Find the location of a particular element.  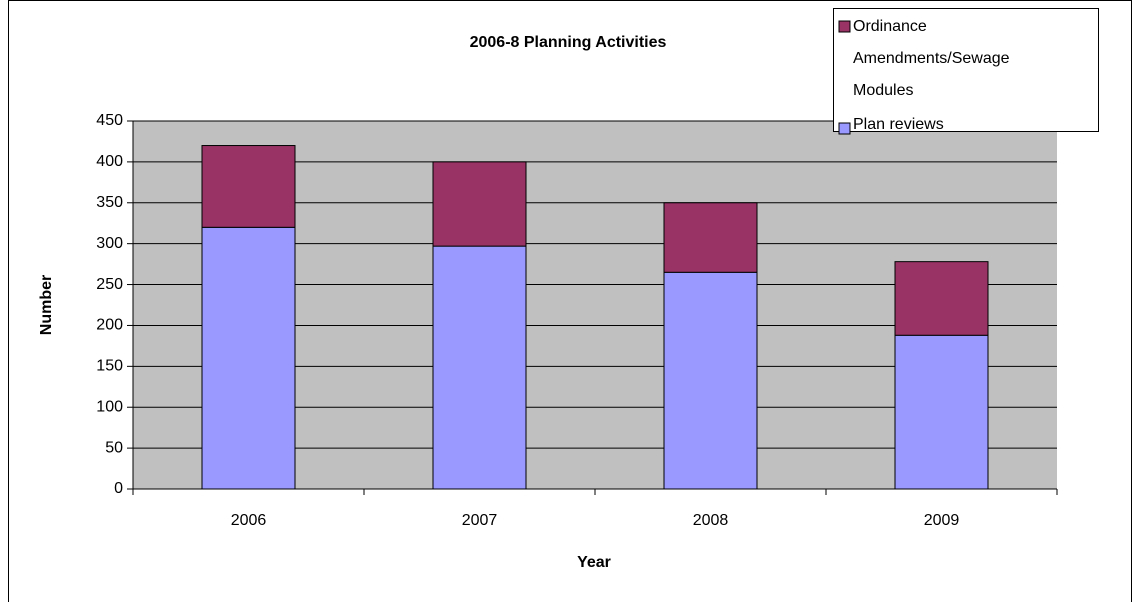

legend-label: Ordinance Amendments/Sewage Modules is located at coordinates (931, 58).